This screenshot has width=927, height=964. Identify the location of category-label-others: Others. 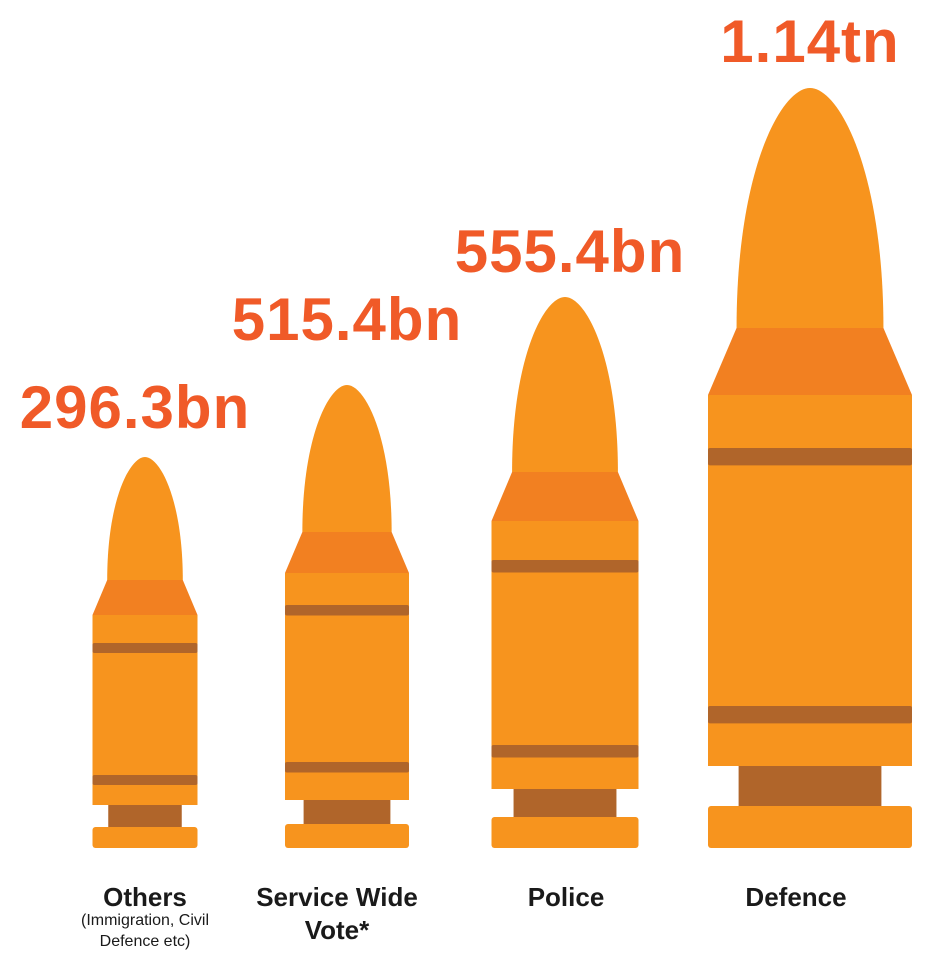
(145, 897).